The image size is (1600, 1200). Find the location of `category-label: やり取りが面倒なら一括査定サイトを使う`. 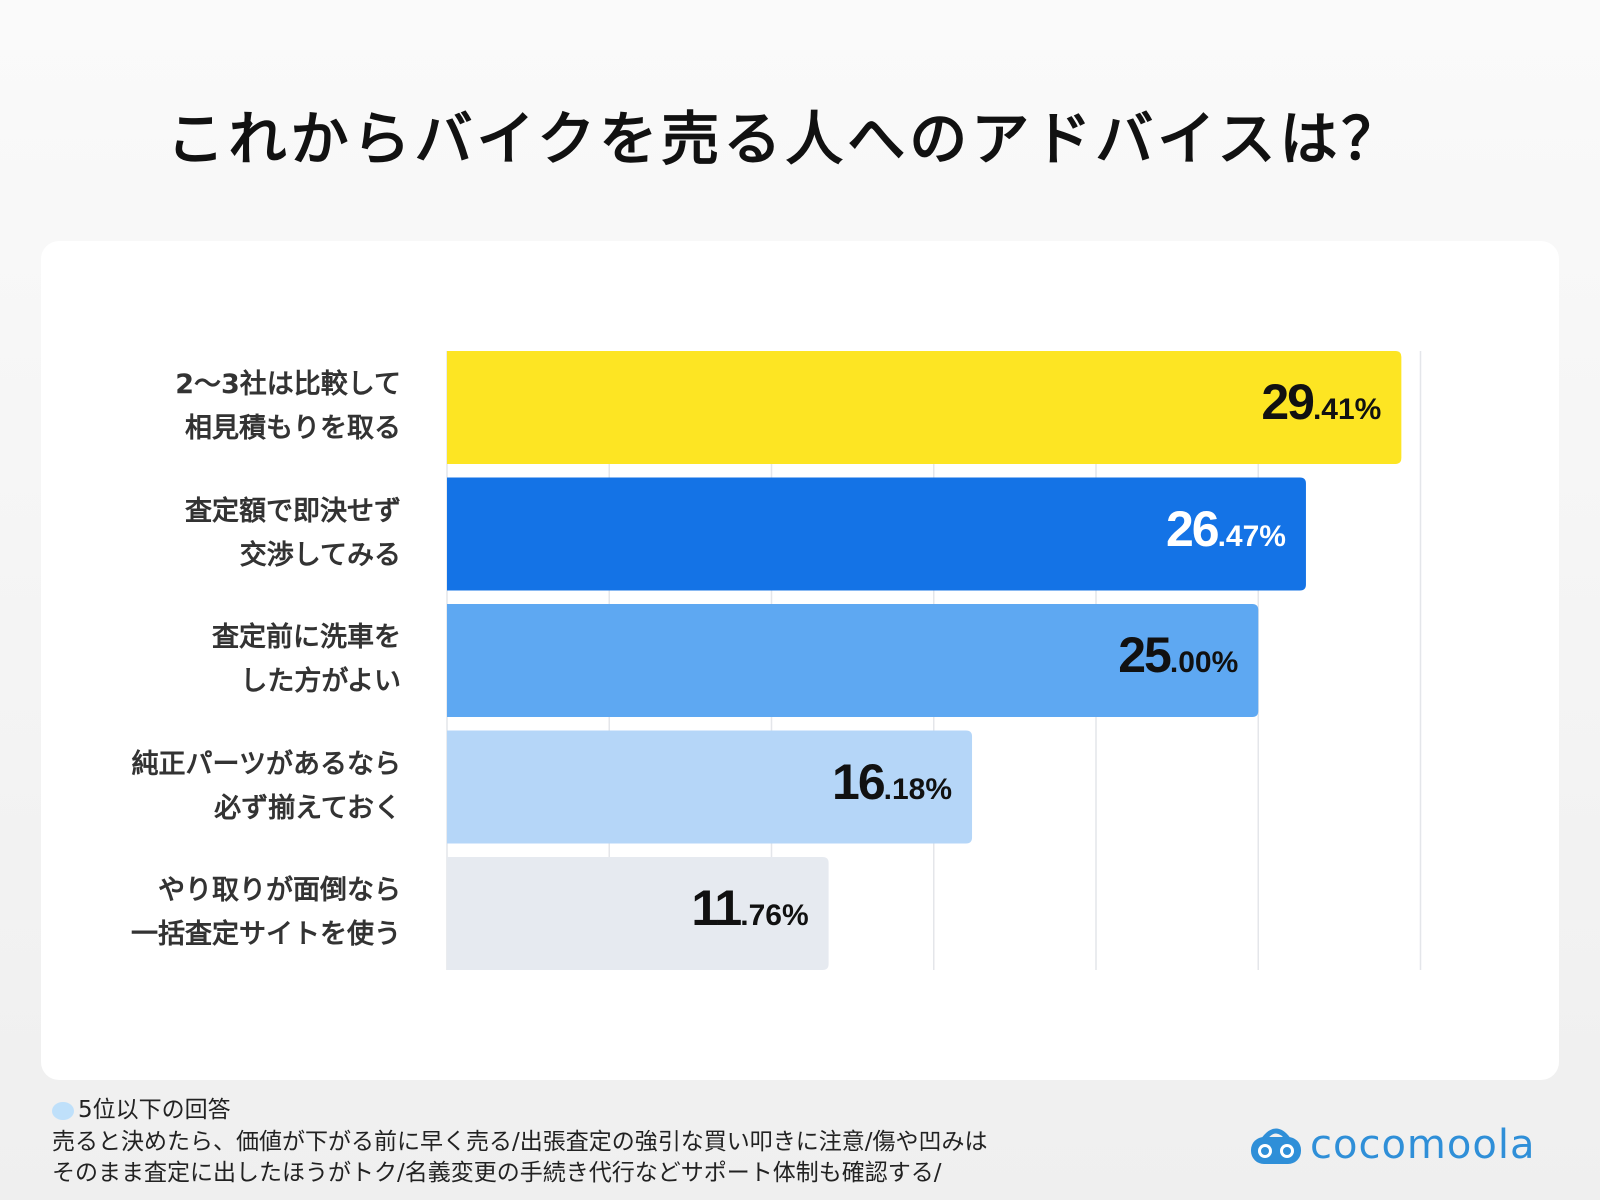

category-label: やり取りが面倒なら一括査定サイトを使う is located at coordinates (201, 913).